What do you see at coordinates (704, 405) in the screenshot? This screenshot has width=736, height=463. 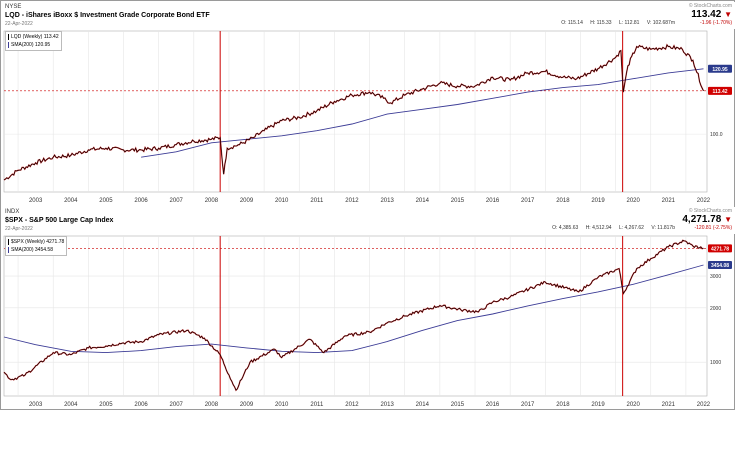 I see `spx-x-tick-label: 2022` at bounding box center [704, 405].